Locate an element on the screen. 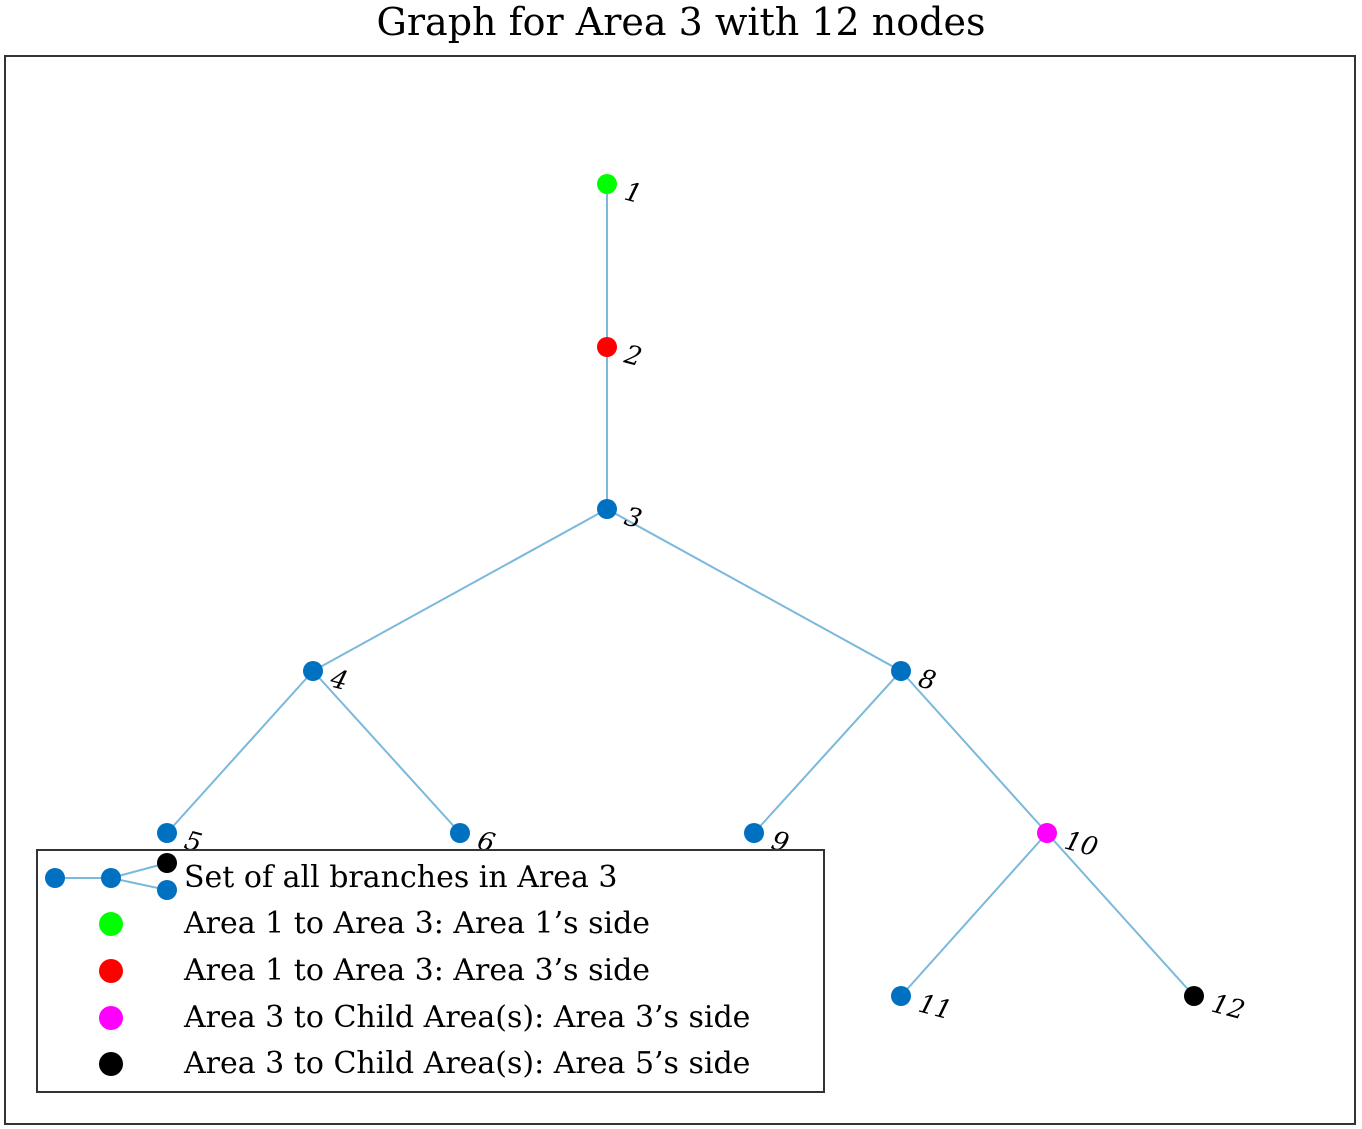  node-label-11: 11 is located at coordinates (935, 1008).